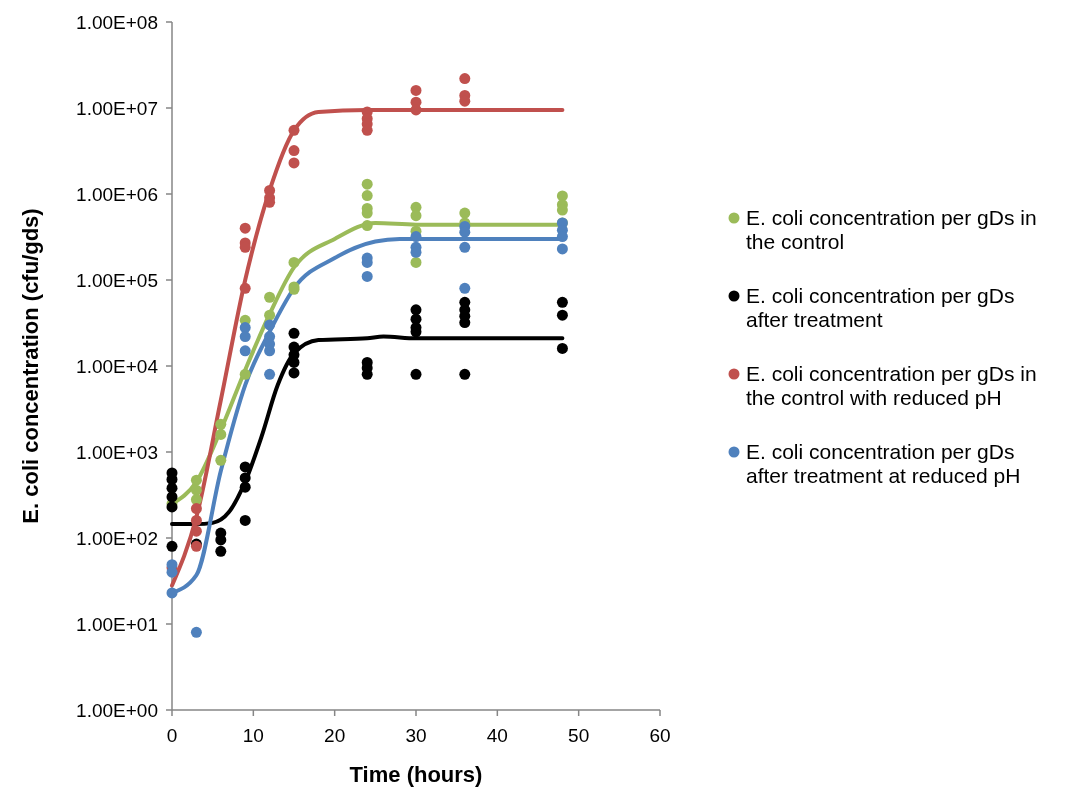  I want to click on y-tick-label: 1.00E+05, so click(117, 280).